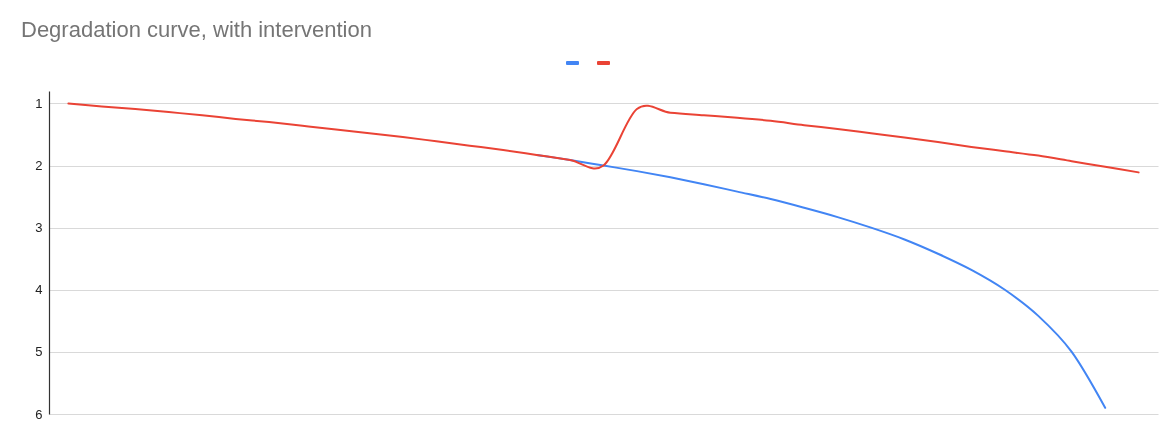 Image resolution: width=1175 pixels, height=433 pixels. What do you see at coordinates (39, 103) in the screenshot?
I see `y-tick-label: 1` at bounding box center [39, 103].